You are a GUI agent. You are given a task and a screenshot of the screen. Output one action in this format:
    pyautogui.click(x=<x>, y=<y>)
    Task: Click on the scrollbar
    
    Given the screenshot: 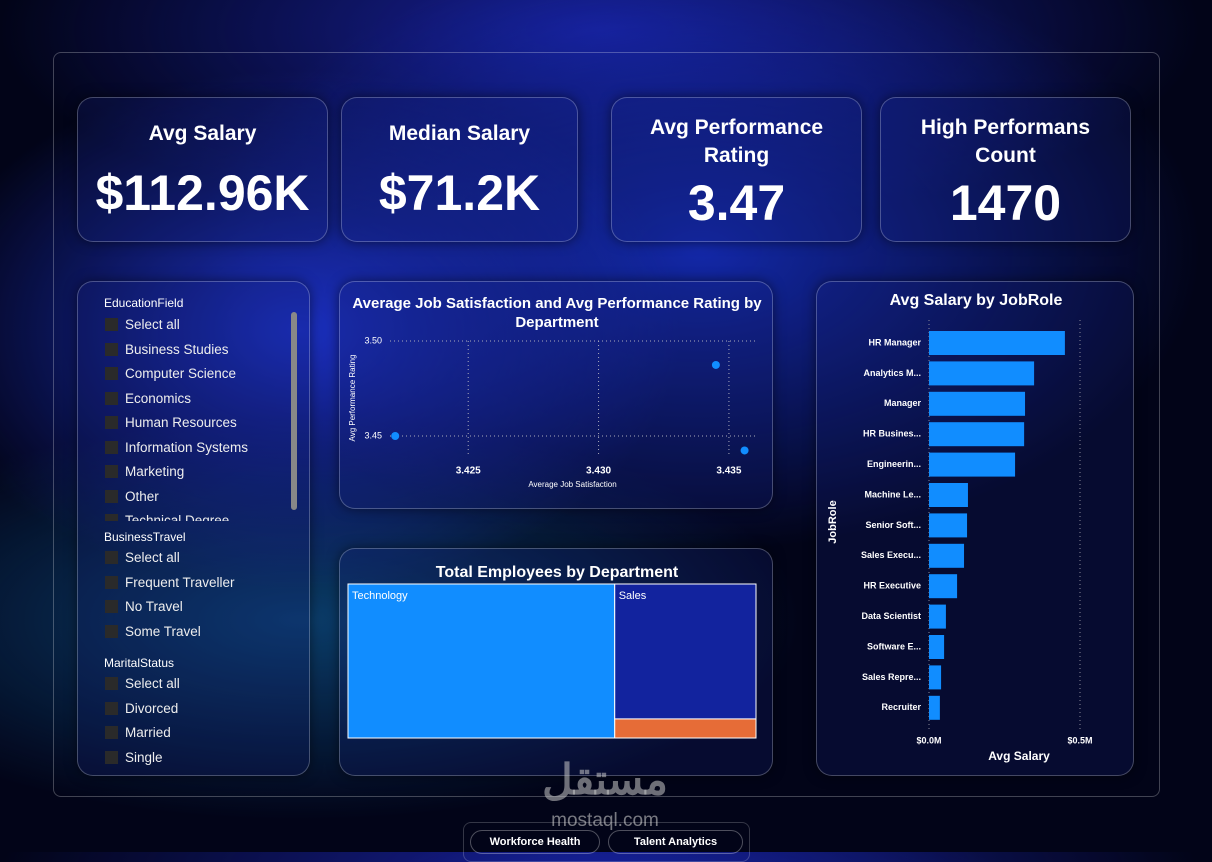 What is the action you would take?
    pyautogui.click(x=294, y=411)
    